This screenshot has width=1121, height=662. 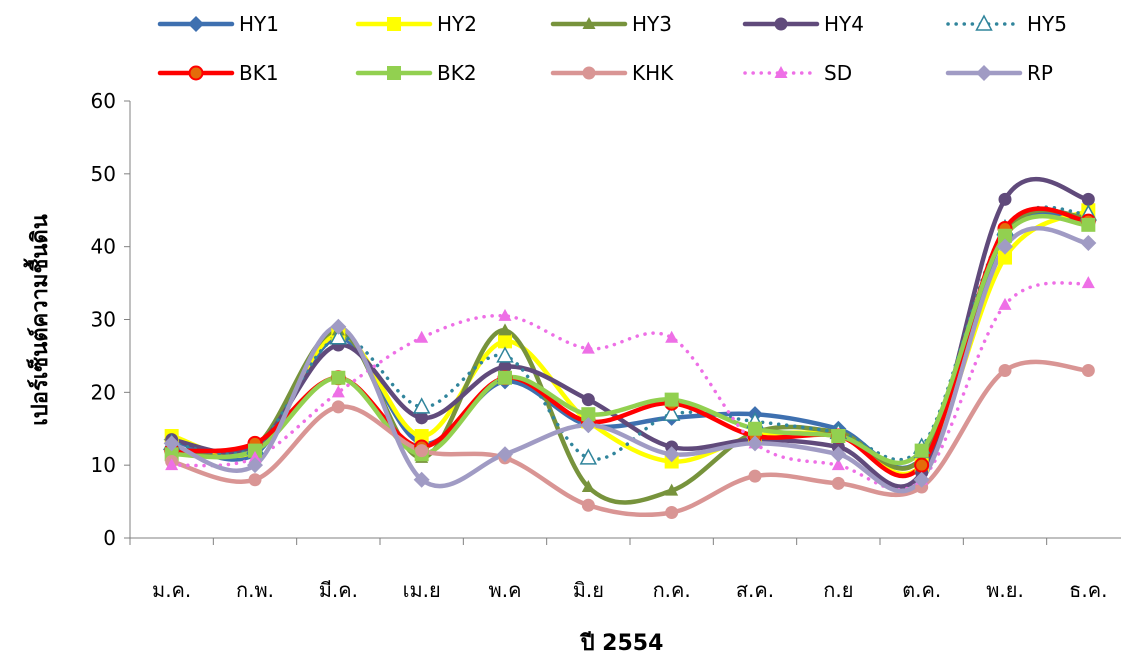 I want to click on legend-marker-khk, so click(x=589, y=73).